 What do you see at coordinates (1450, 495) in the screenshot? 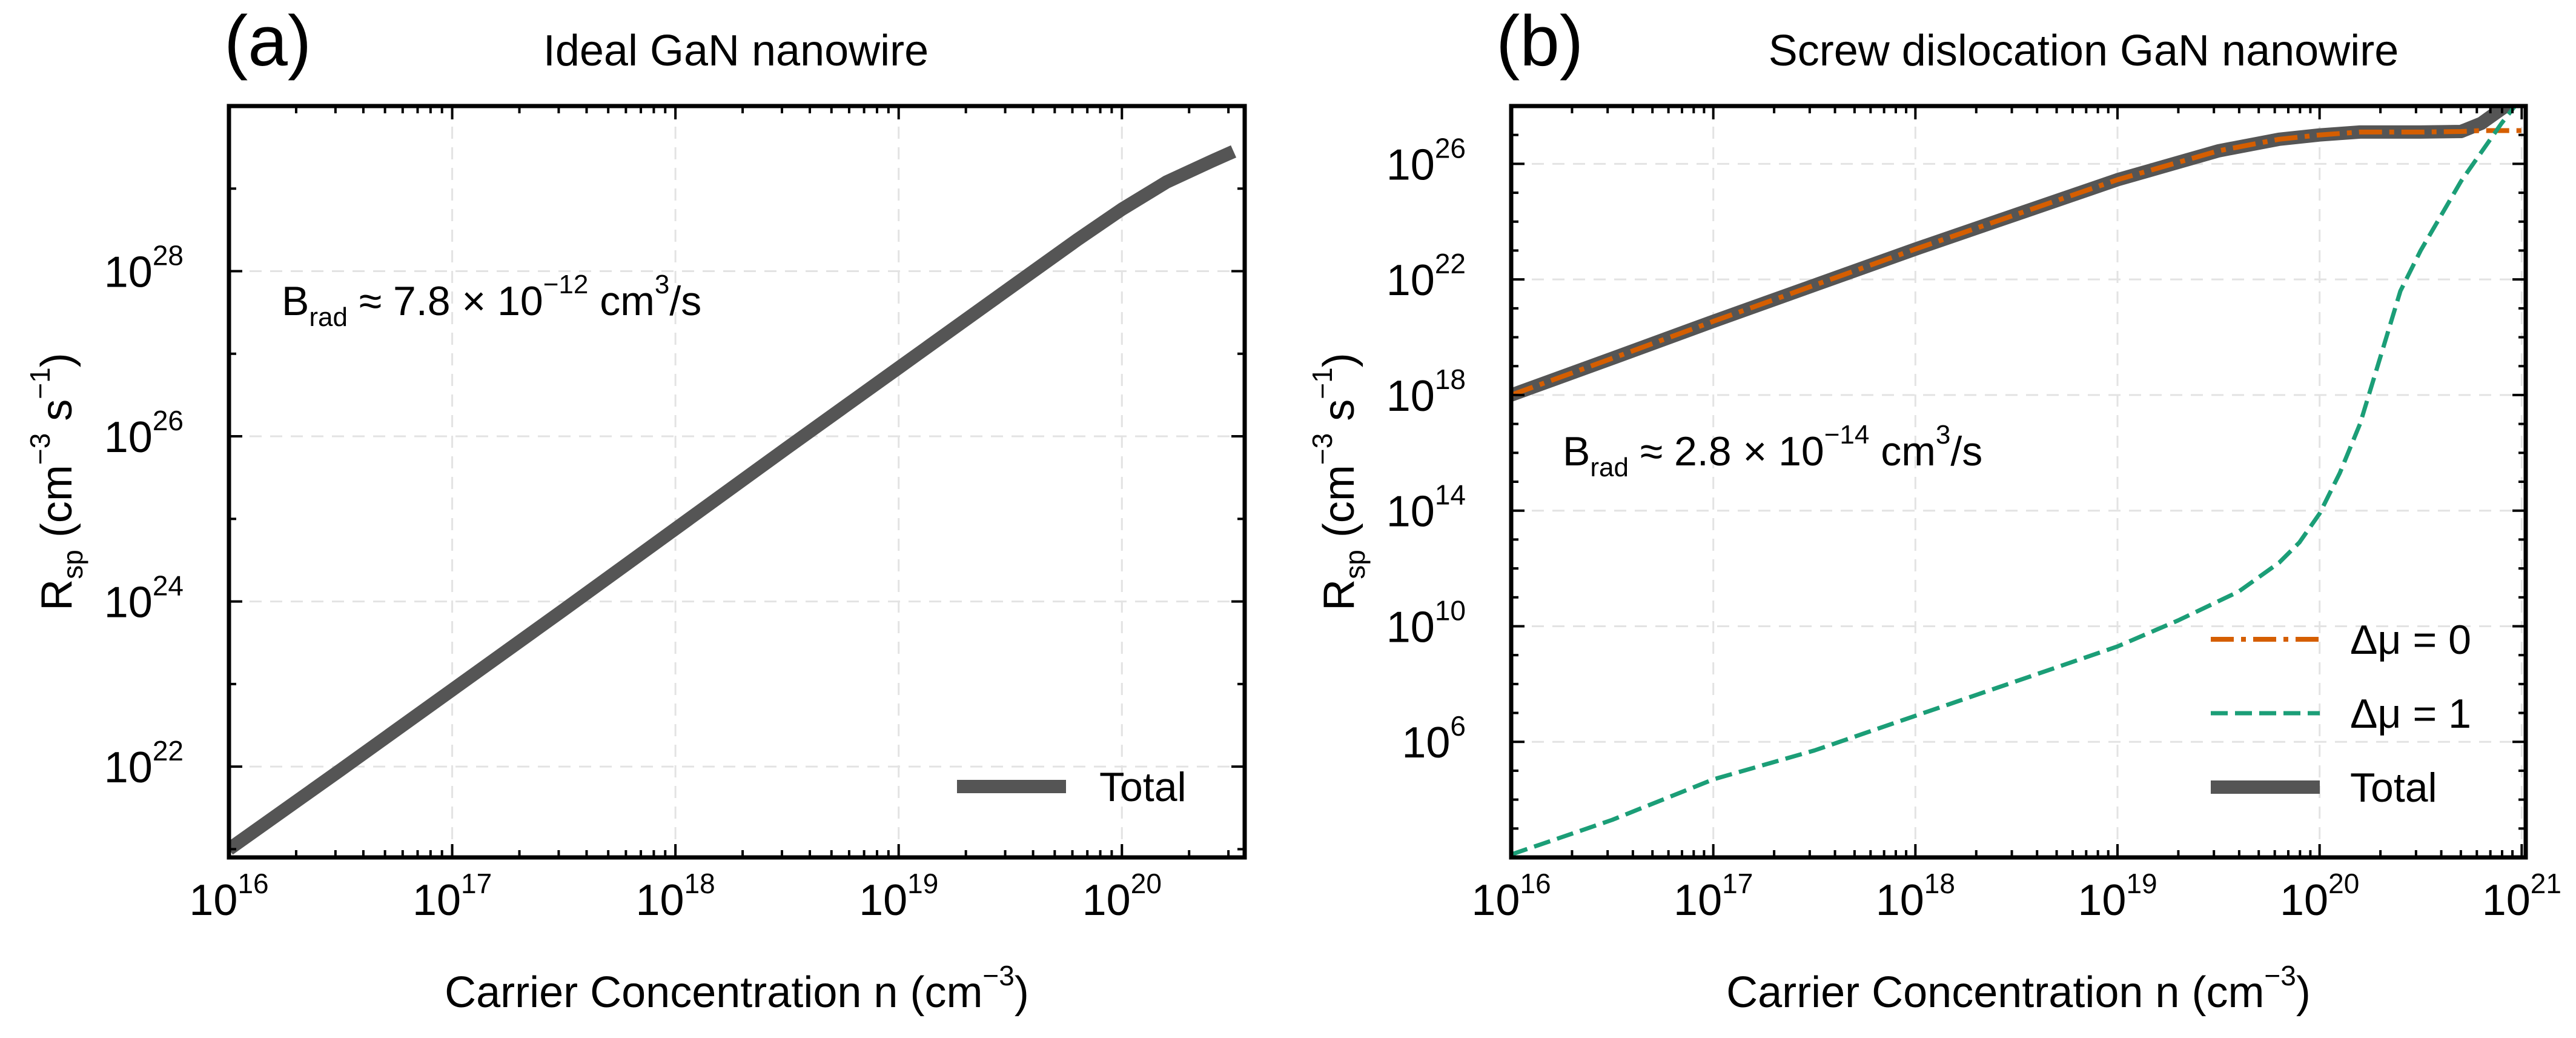
I see `y-tick-exponent: 14` at bounding box center [1450, 495].